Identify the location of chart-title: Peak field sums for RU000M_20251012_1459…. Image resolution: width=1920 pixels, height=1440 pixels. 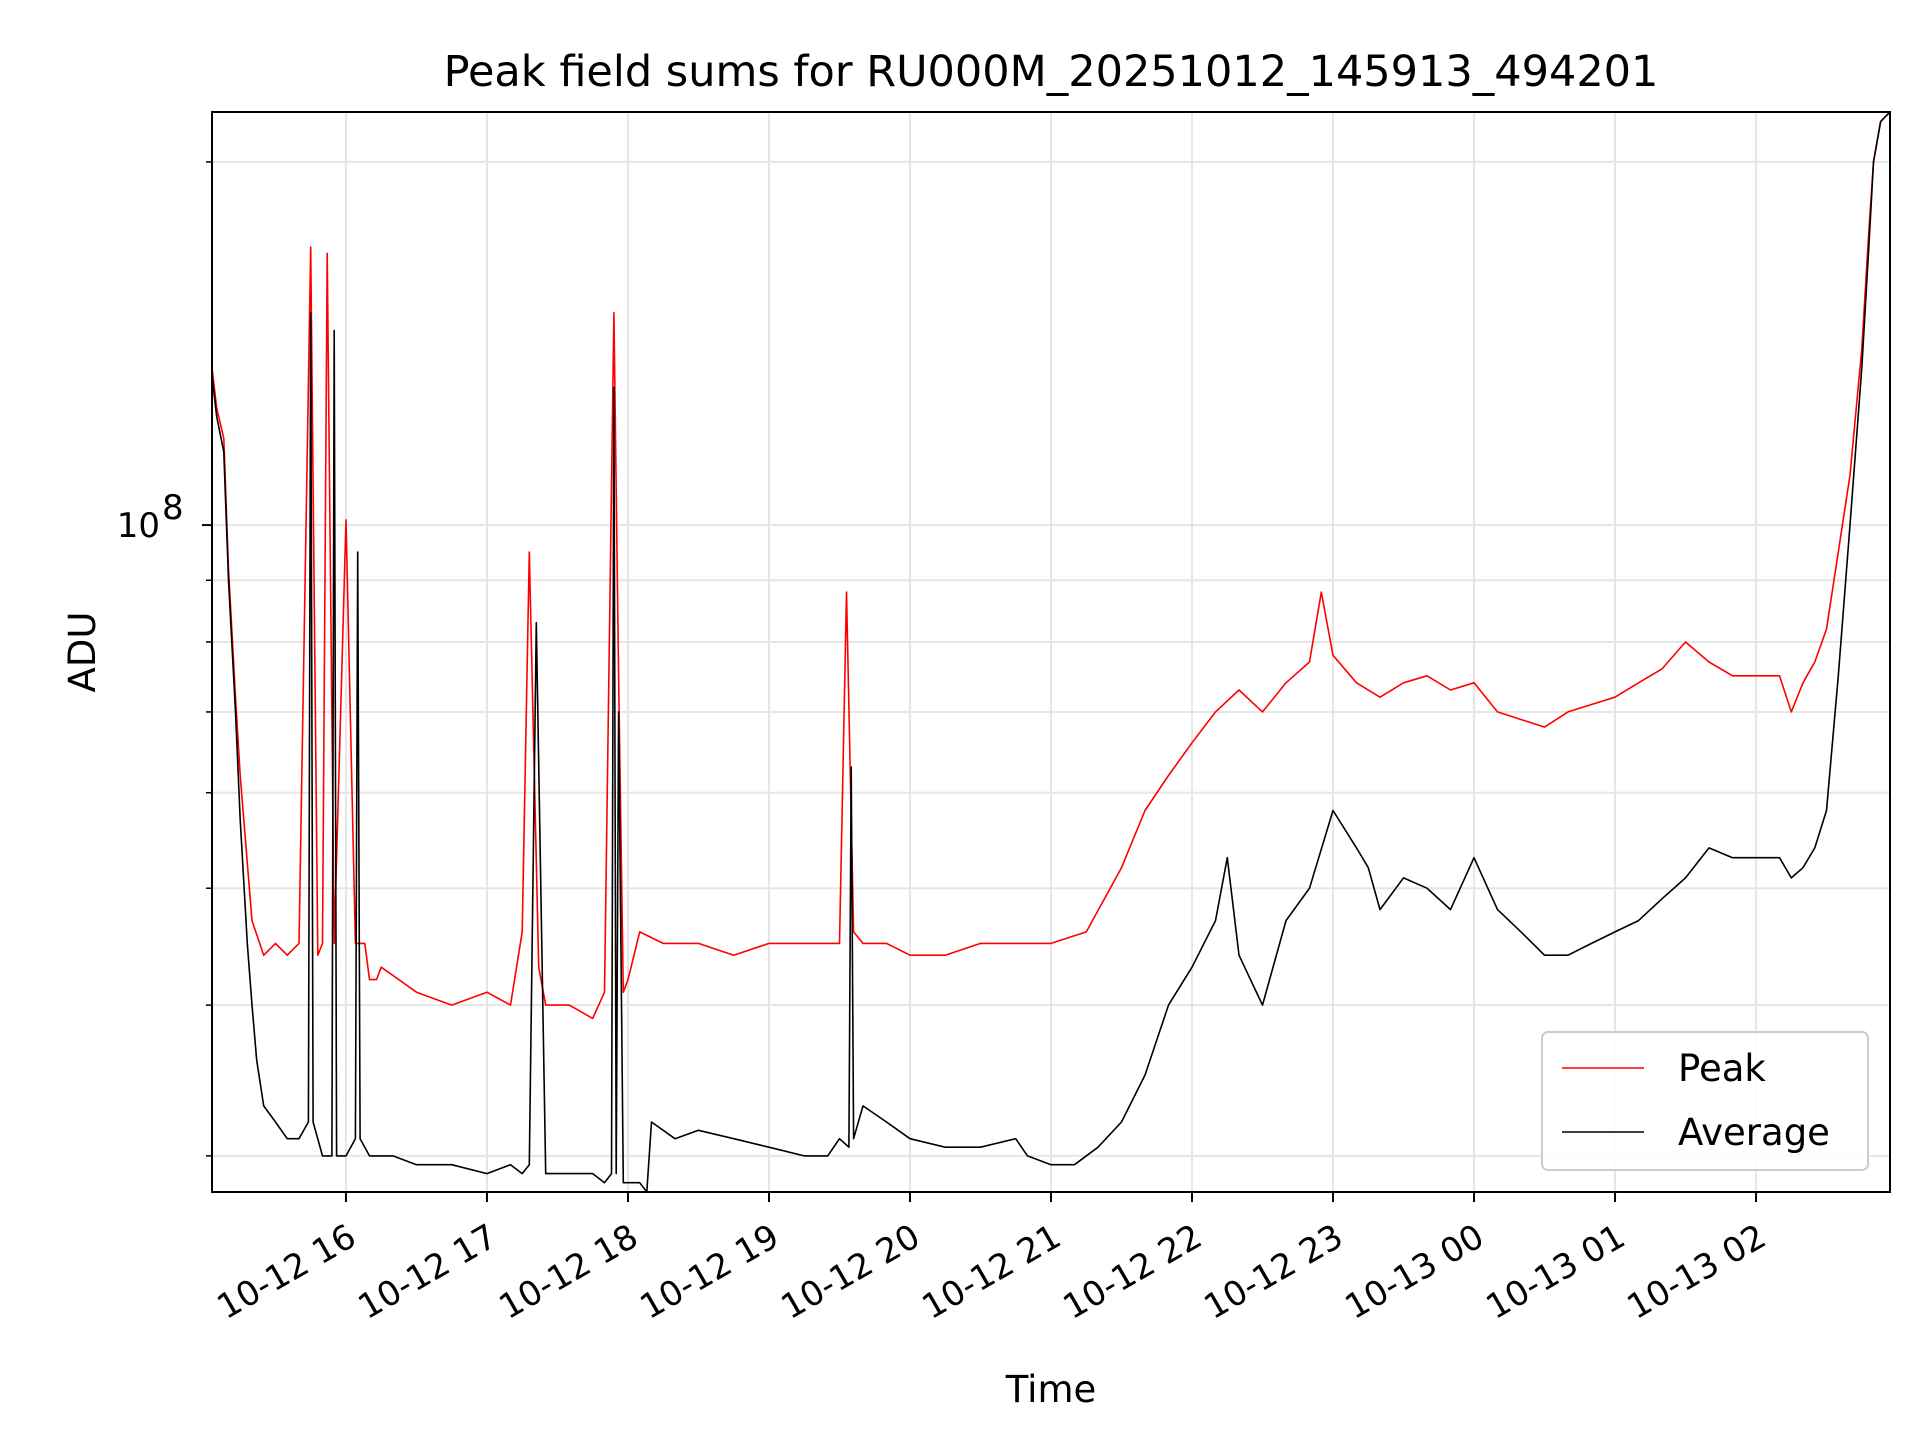
(1051, 72).